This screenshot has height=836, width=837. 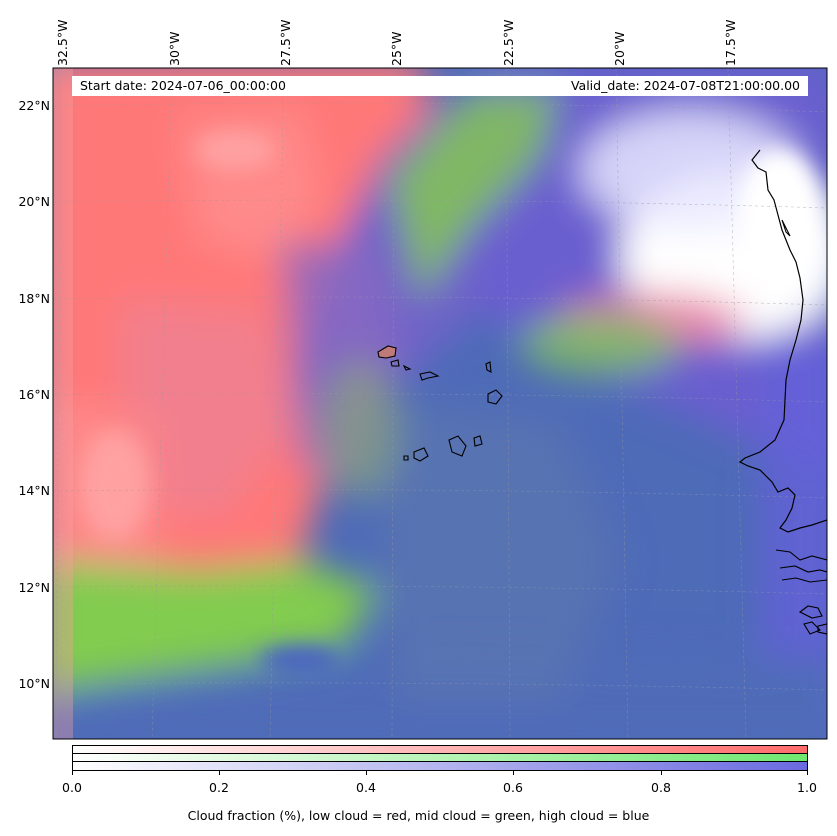 What do you see at coordinates (807, 787) in the screenshot?
I see `colorbar-tick-1-0: 1.0` at bounding box center [807, 787].